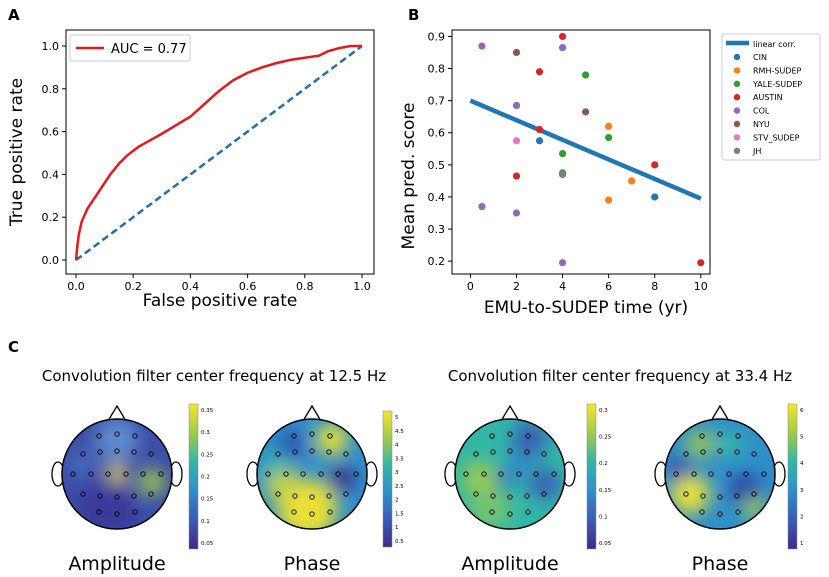  I want to click on scatter-y-tick-label: 0.9, so click(437, 36).